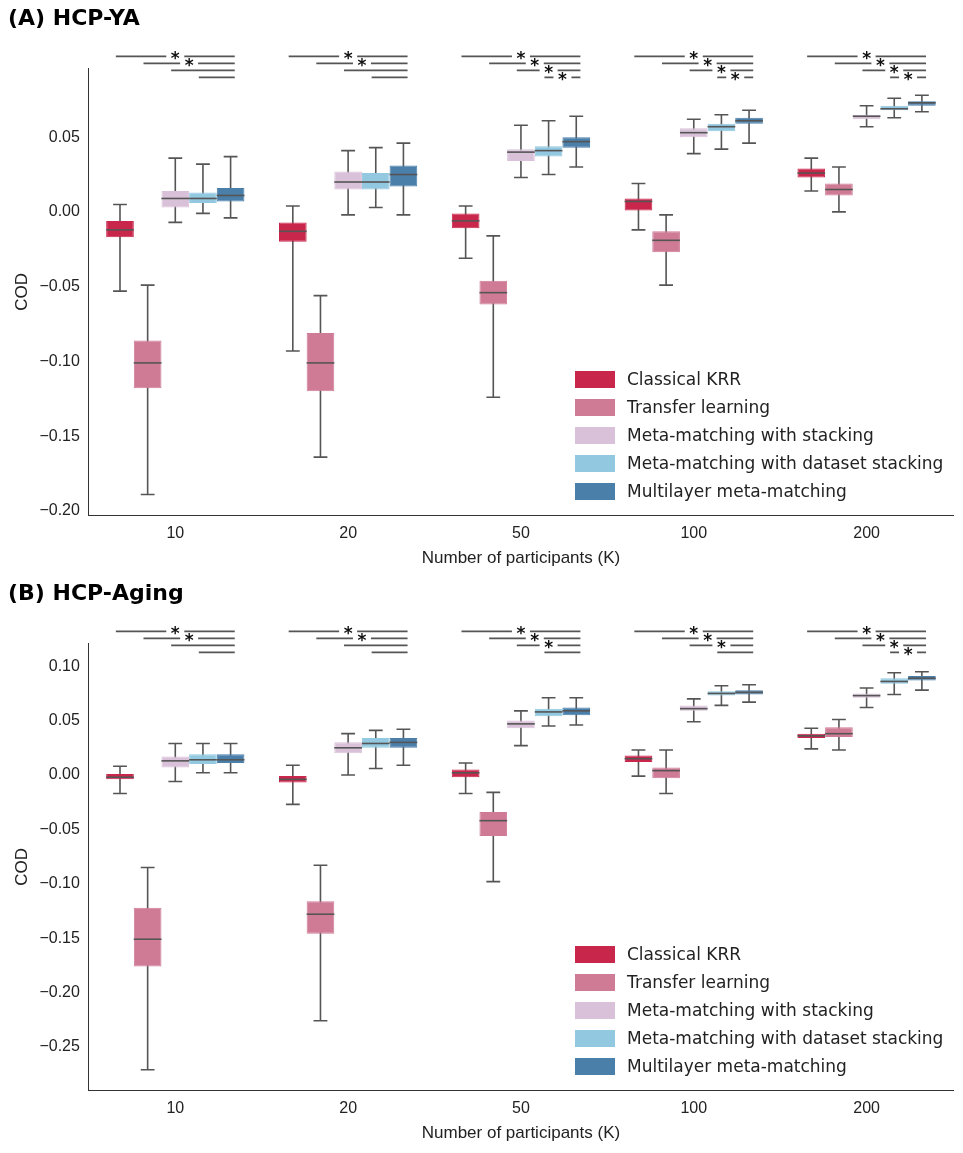 Image resolution: width=963 pixels, height=1153 pixels. What do you see at coordinates (96, 592) in the screenshot?
I see `chart-title: (B) HCP-Aging` at bounding box center [96, 592].